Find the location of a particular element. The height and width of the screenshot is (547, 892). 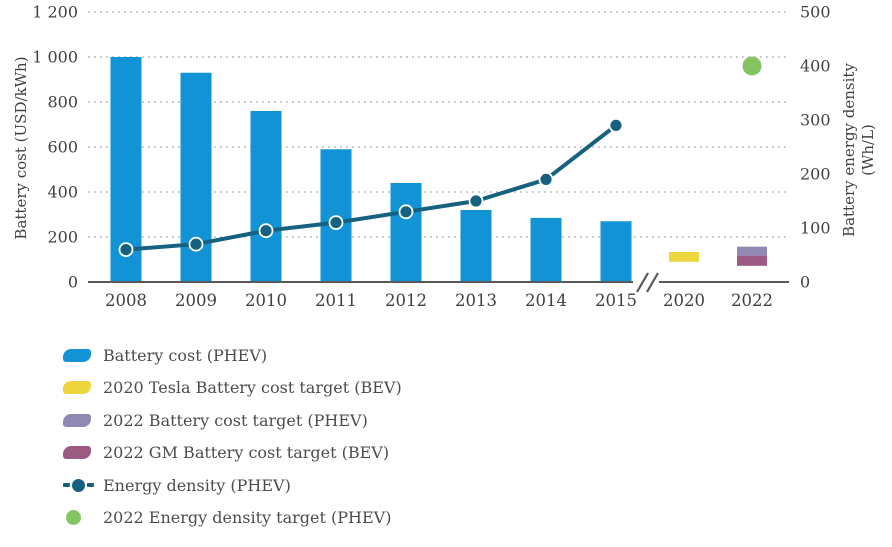

right-tick-label: 0 is located at coordinates (805, 282).